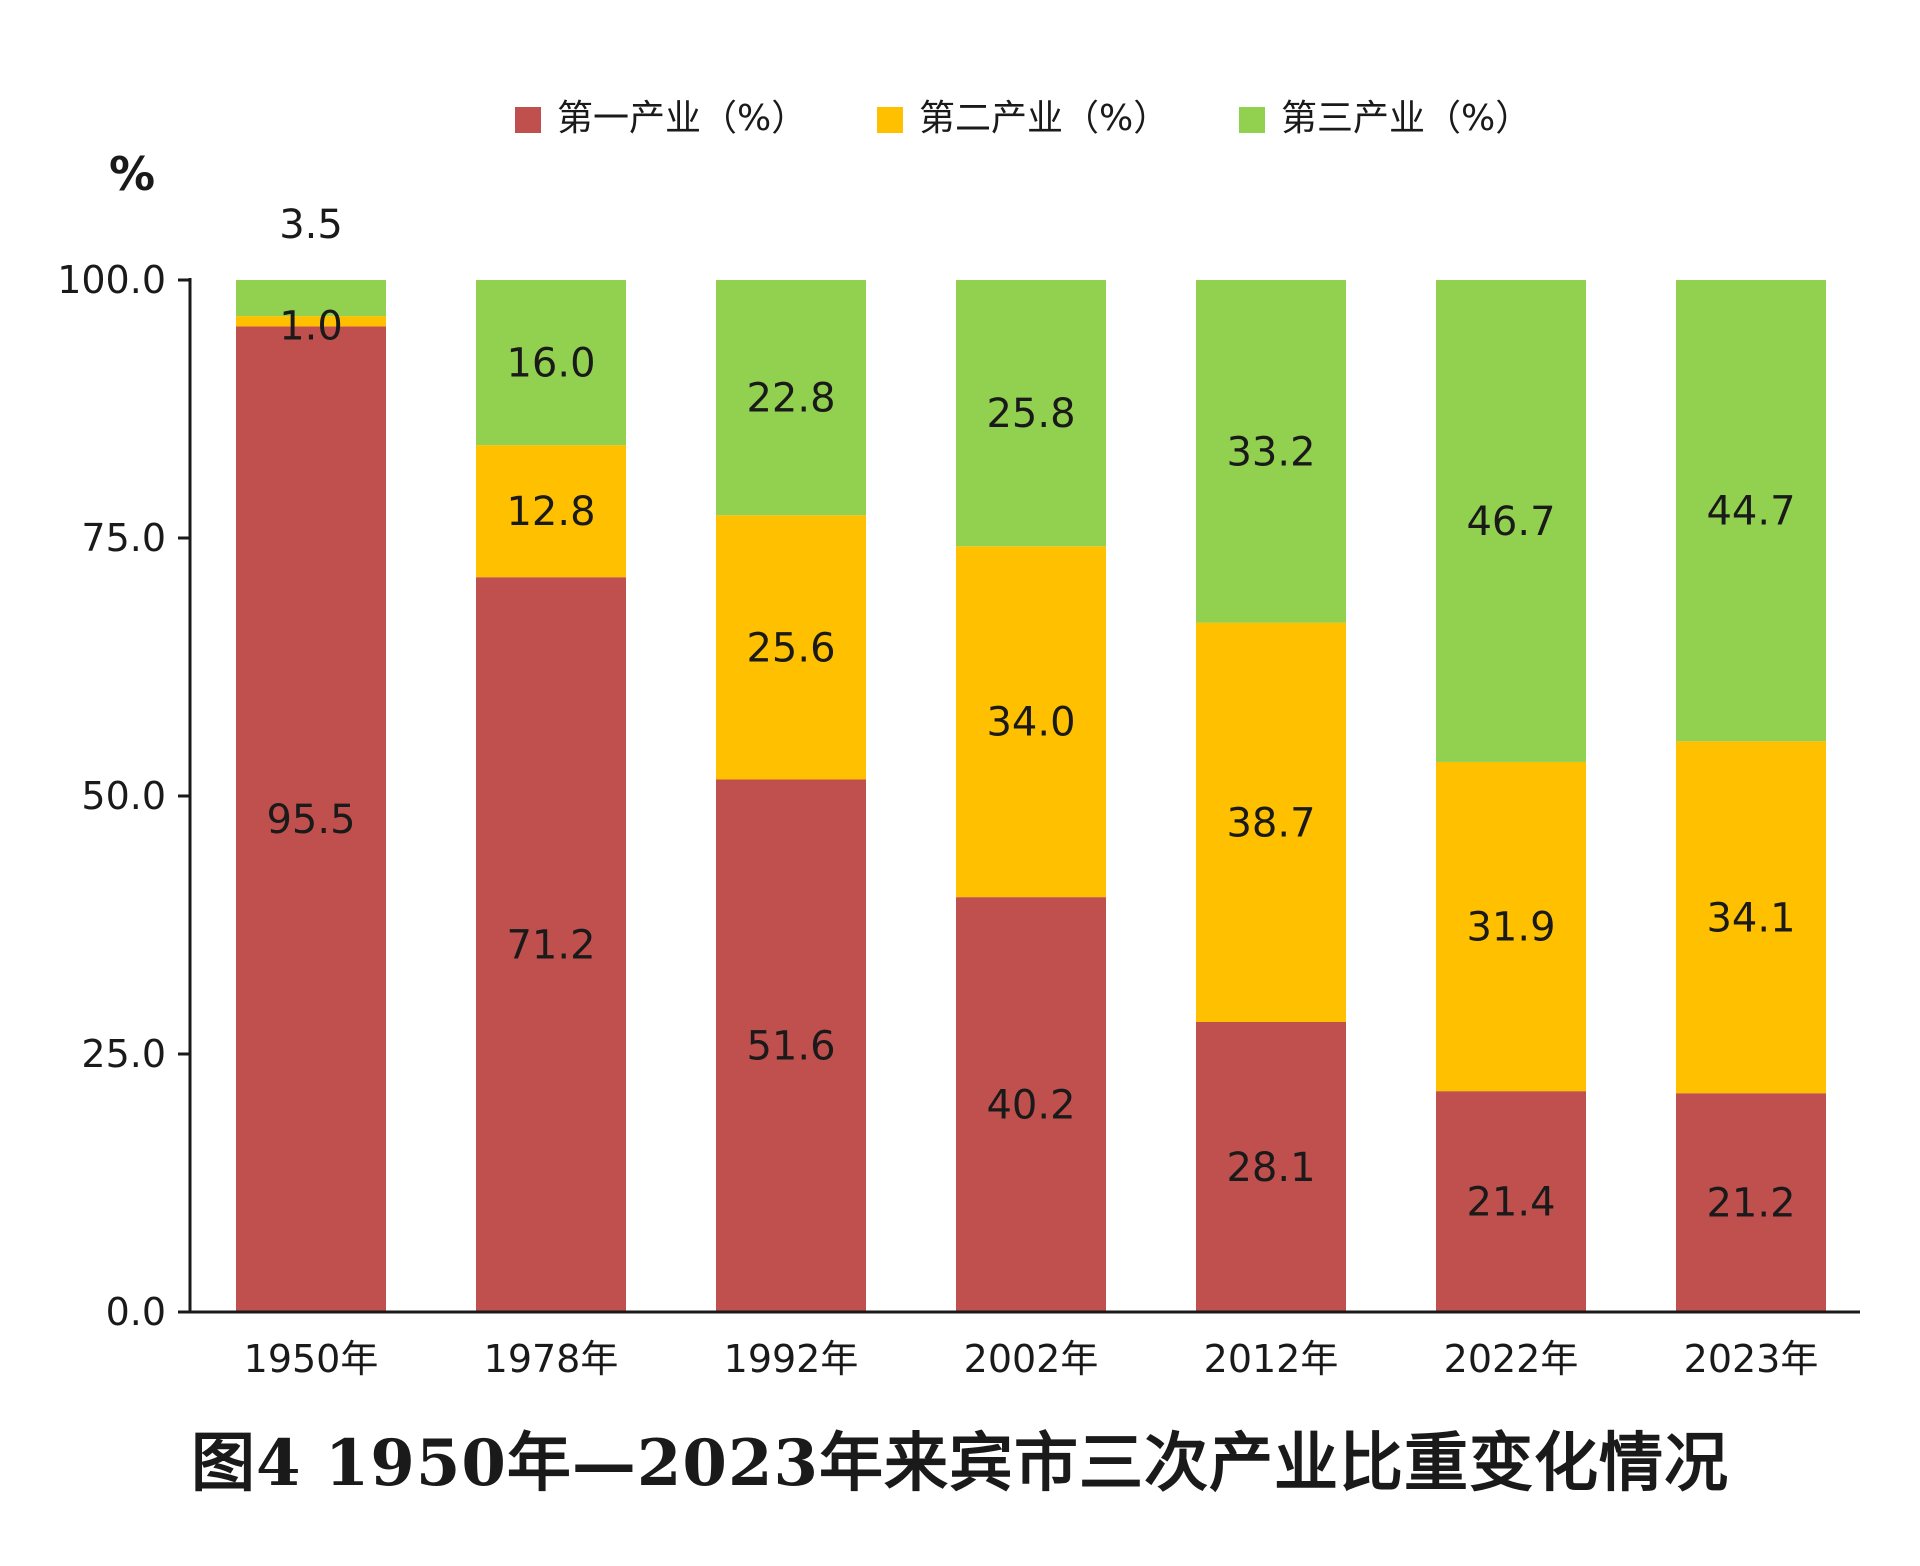 The image size is (1920, 1566). What do you see at coordinates (123, 1054) in the screenshot?
I see `y-tick-label-2: 25.0` at bounding box center [123, 1054].